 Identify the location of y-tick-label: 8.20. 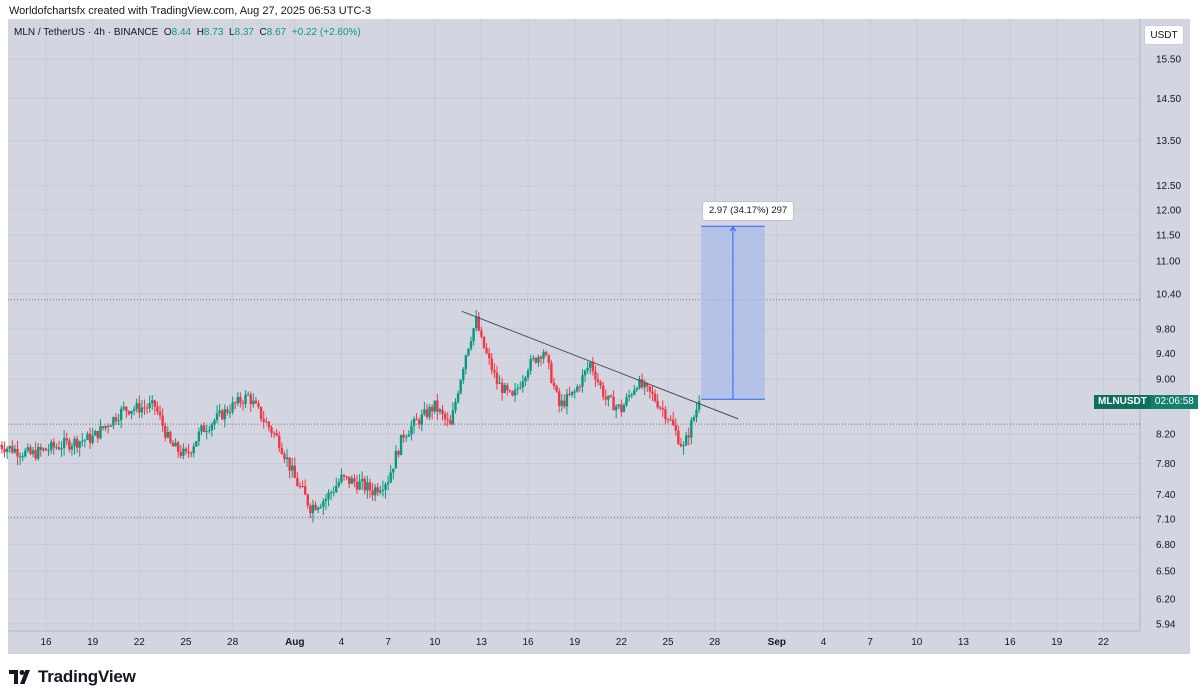
(1166, 435).